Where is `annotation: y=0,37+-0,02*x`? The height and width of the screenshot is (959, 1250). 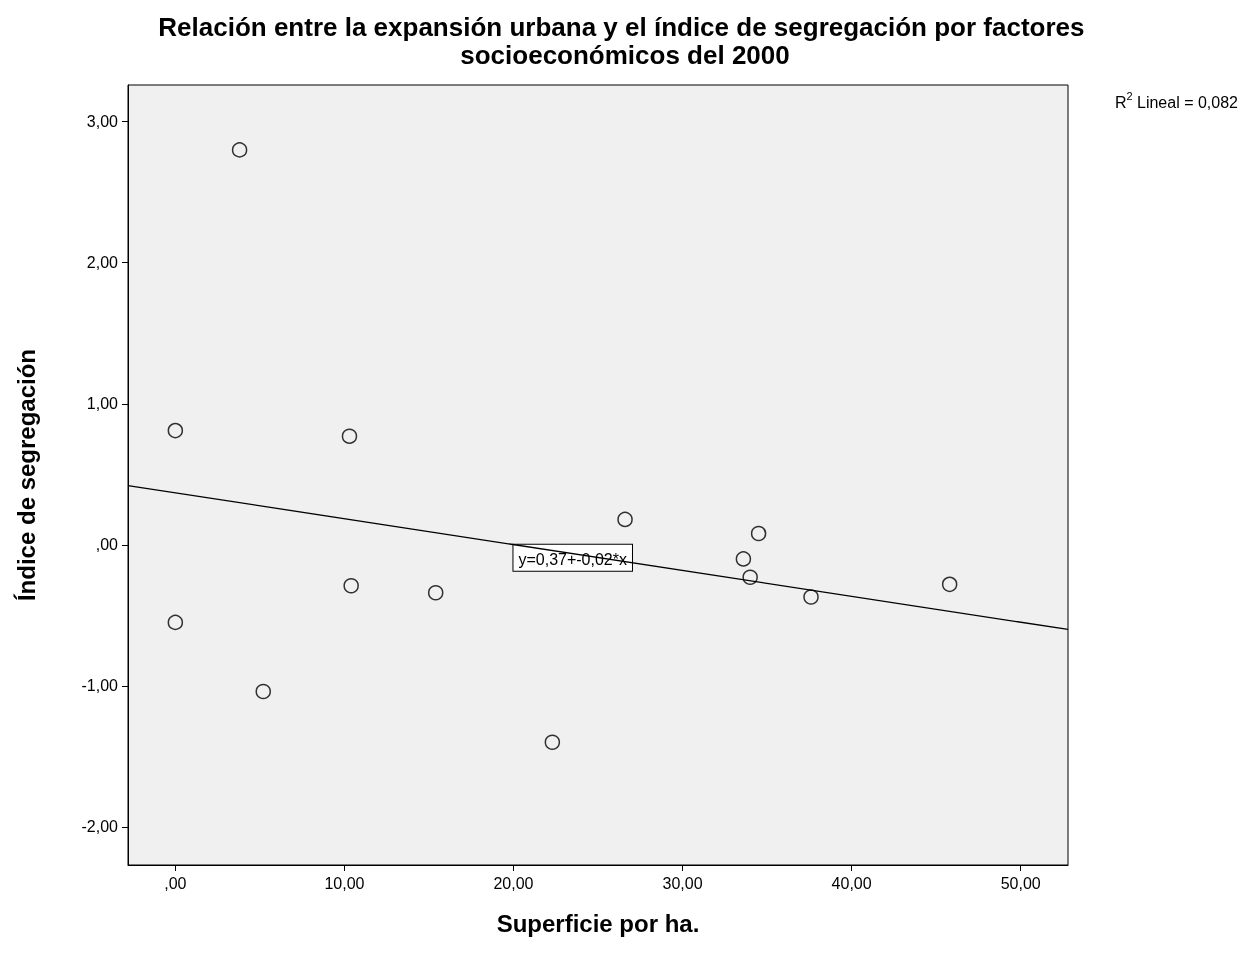
annotation: y=0,37+-0,02*x is located at coordinates (572, 560).